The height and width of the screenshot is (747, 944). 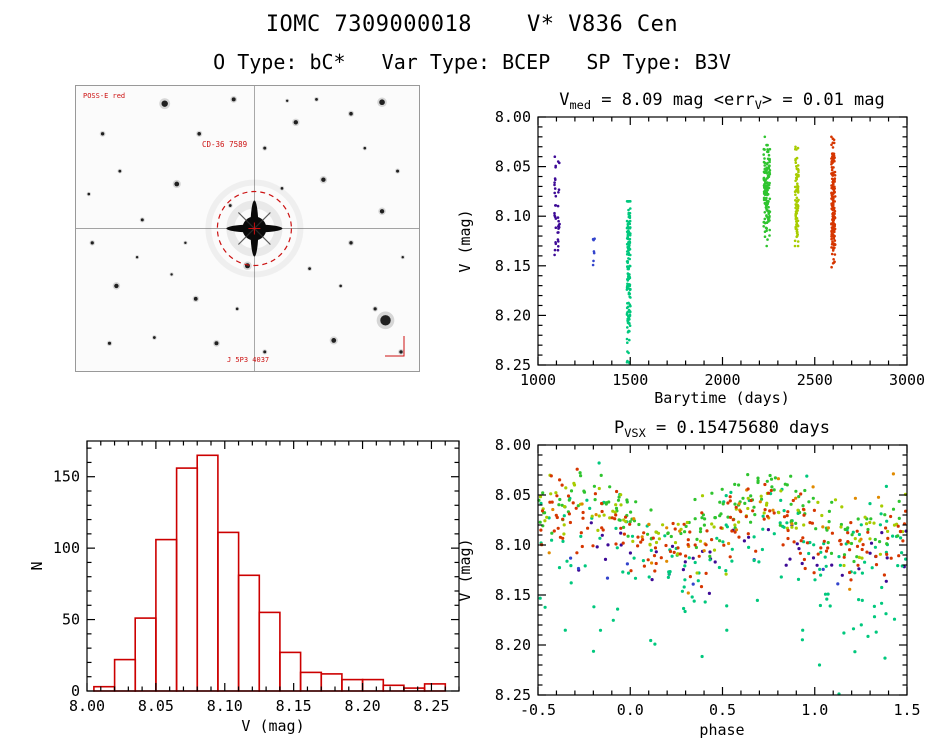 What do you see at coordinates (225, 706) in the screenshot?
I see `x-tick-label: 8.10` at bounding box center [225, 706].